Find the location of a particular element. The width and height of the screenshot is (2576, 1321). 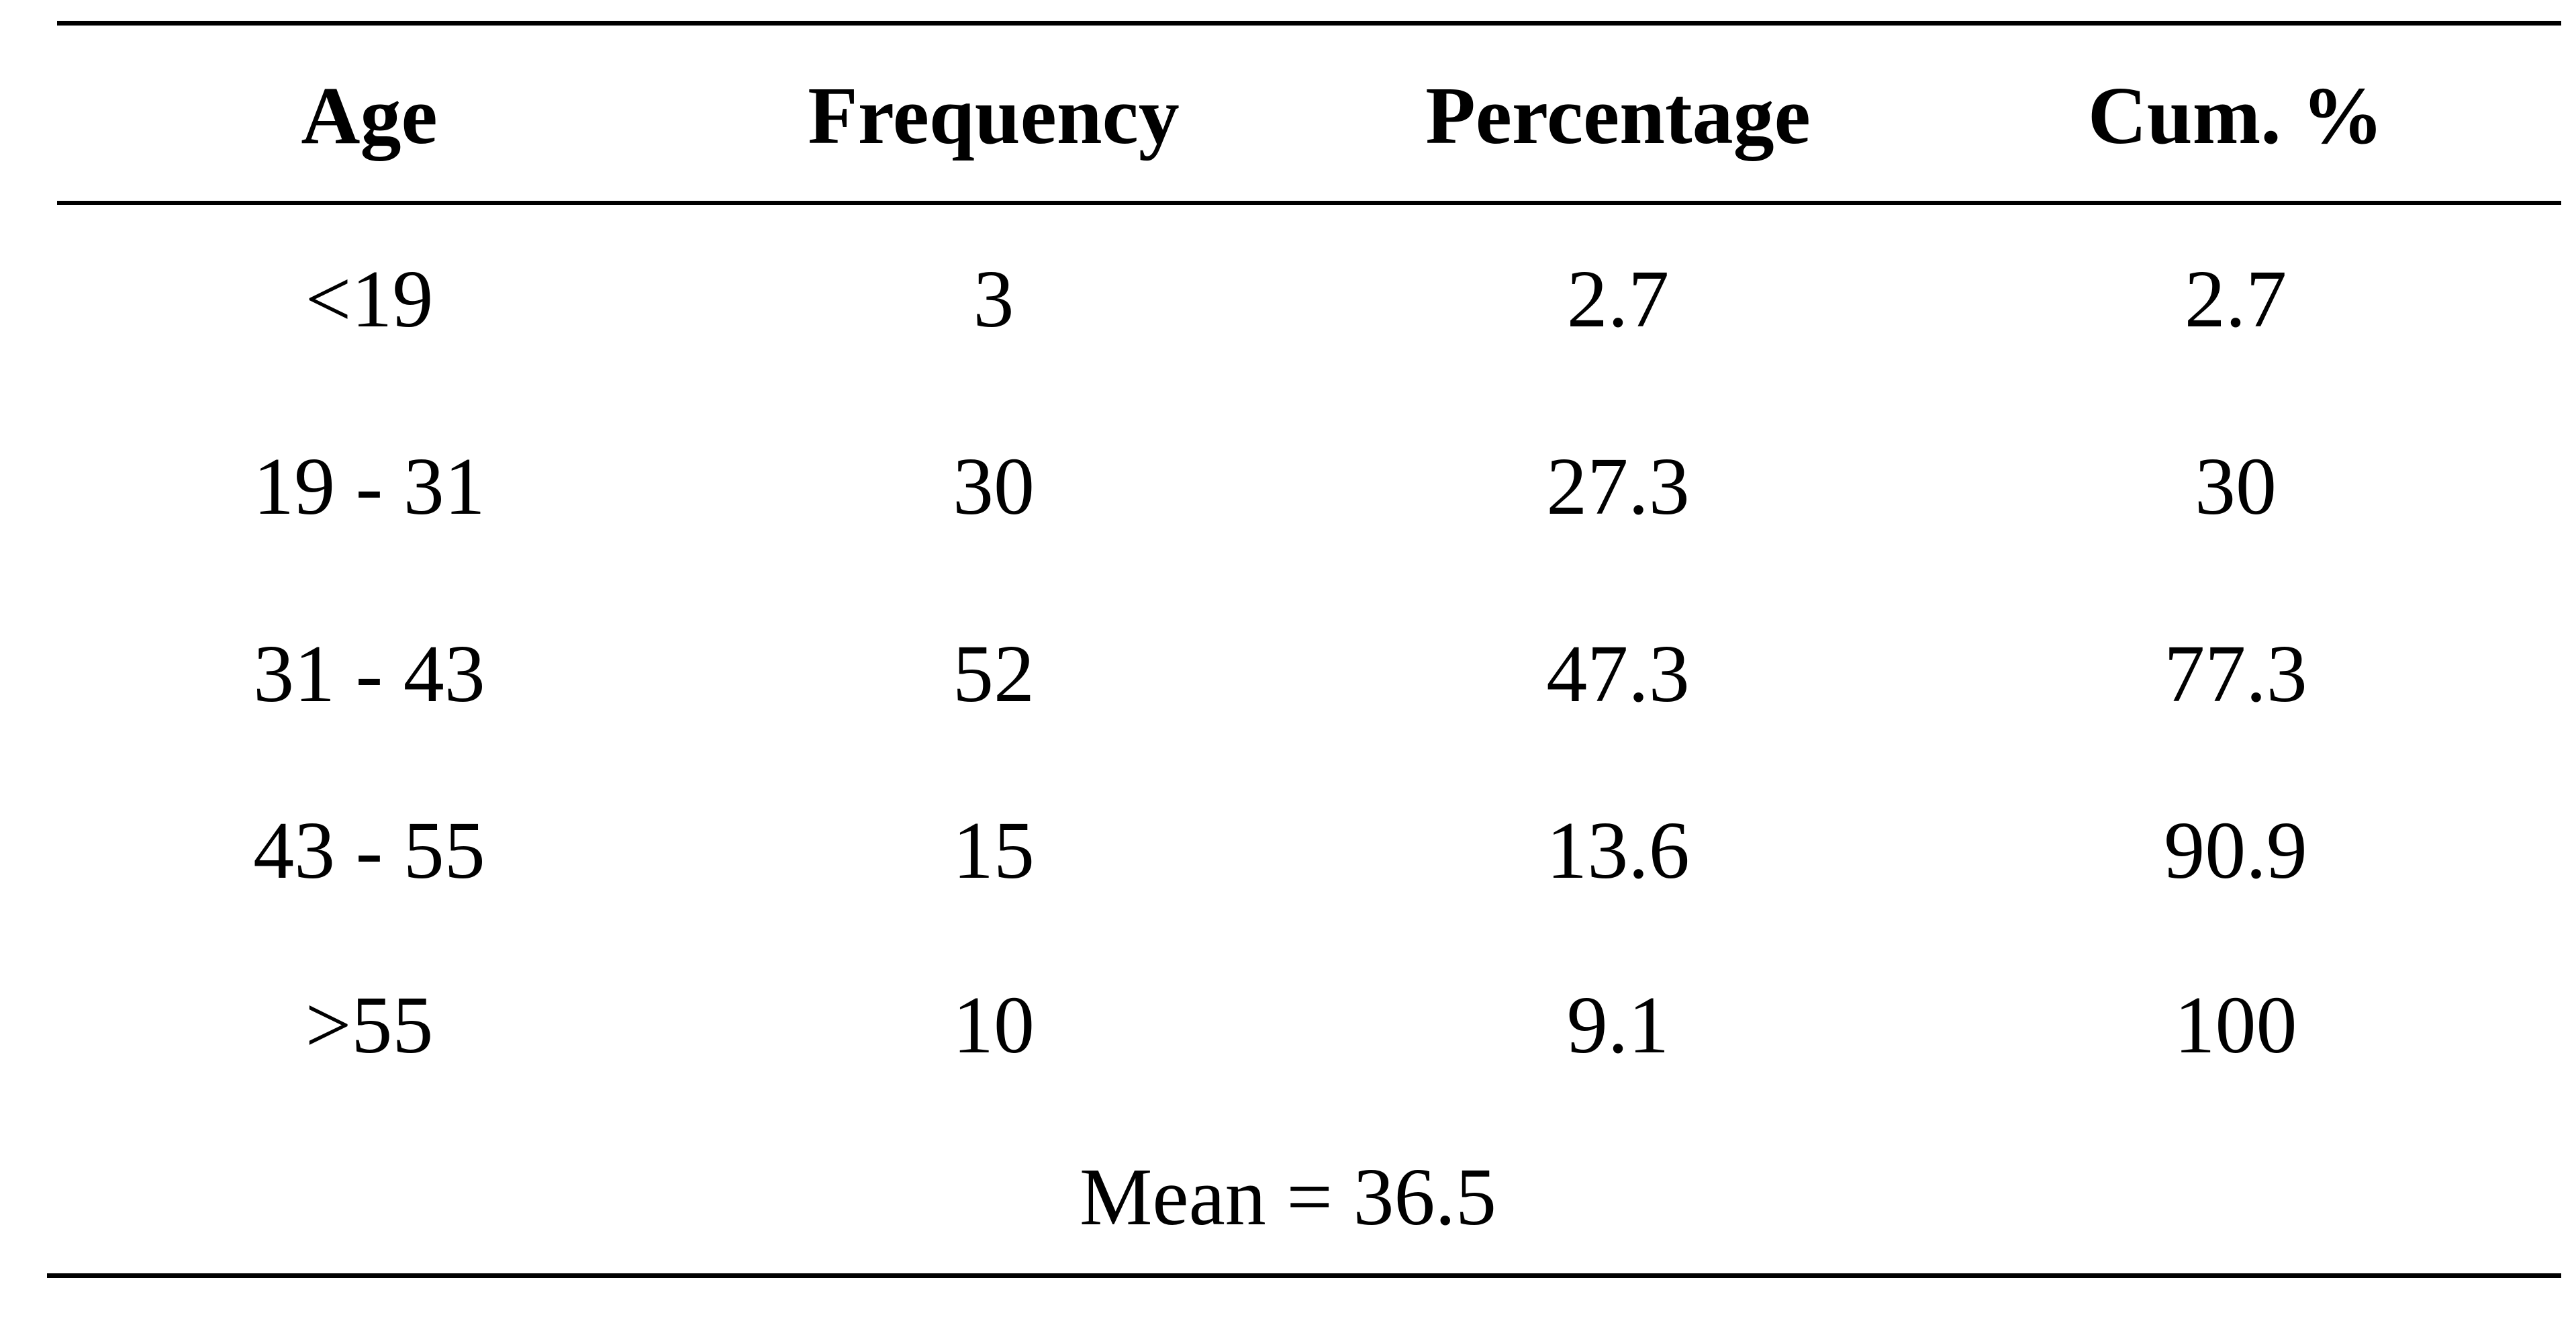

cell-cumulative-percent: 2.7 is located at coordinates (2235, 299).